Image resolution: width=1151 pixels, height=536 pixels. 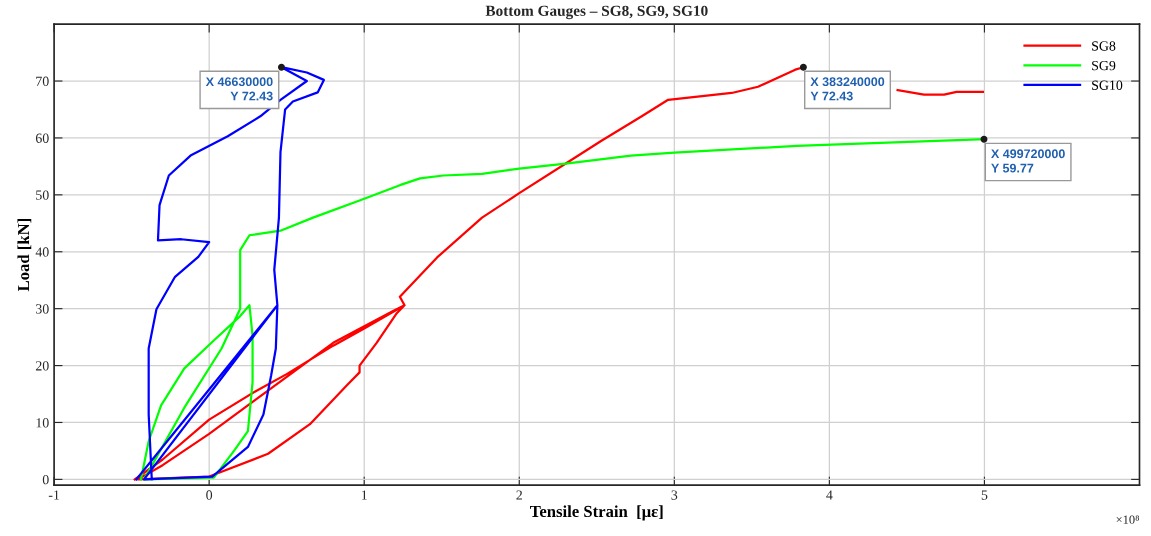 I want to click on y-tick-label: 0, so click(x=45, y=479).